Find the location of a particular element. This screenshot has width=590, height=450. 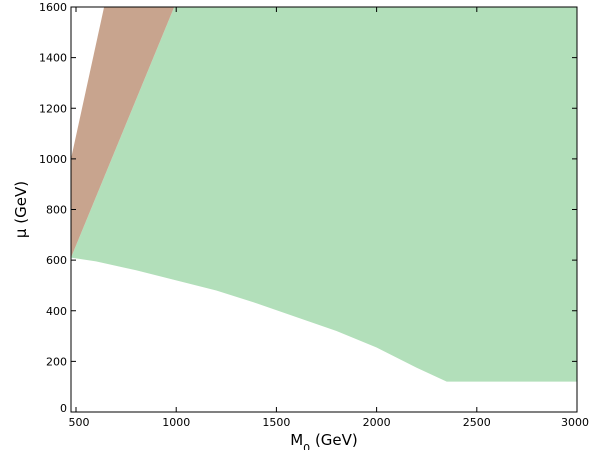

x-tick-label-3000: 3000 is located at coordinates (575, 422).